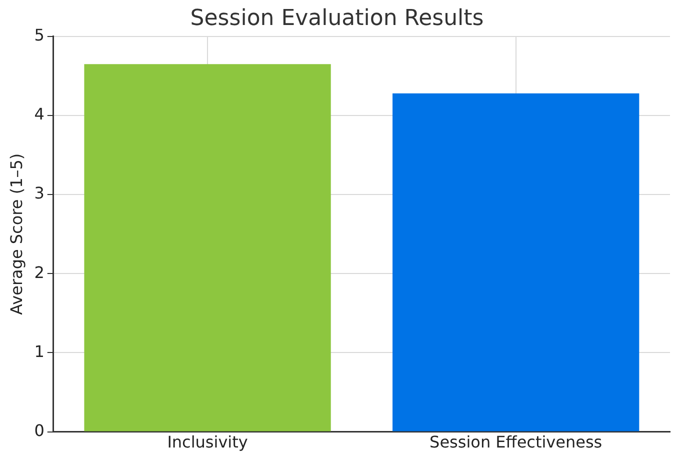  I want to click on x-tick-label: Inclusivity, so click(207, 442).